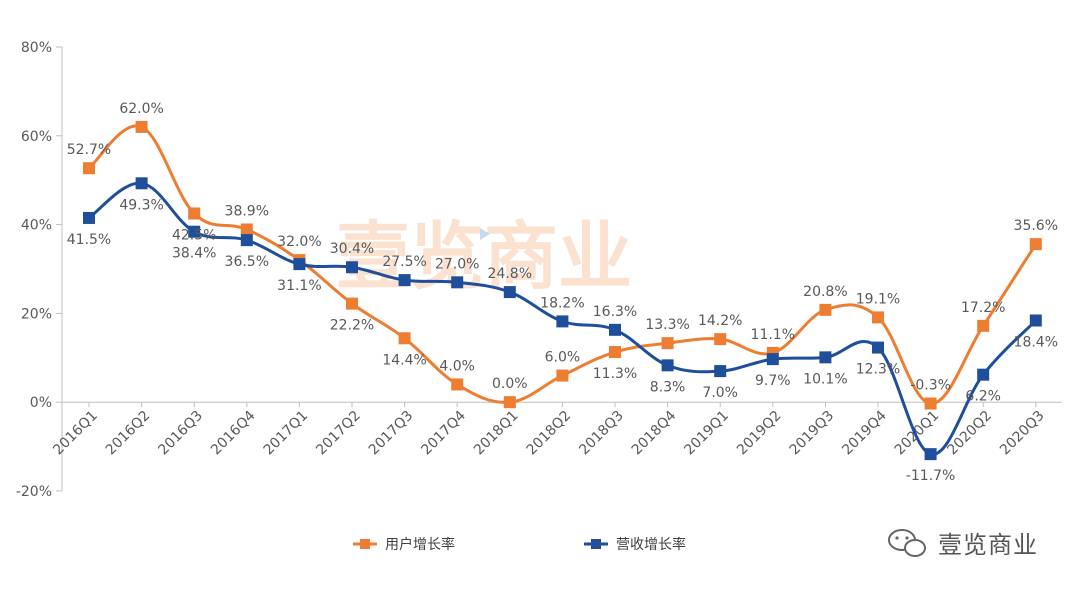 The width and height of the screenshot is (1080, 591). Describe the element at coordinates (141, 109) in the screenshot. I see `data-label-series-0: 62.0%` at that location.